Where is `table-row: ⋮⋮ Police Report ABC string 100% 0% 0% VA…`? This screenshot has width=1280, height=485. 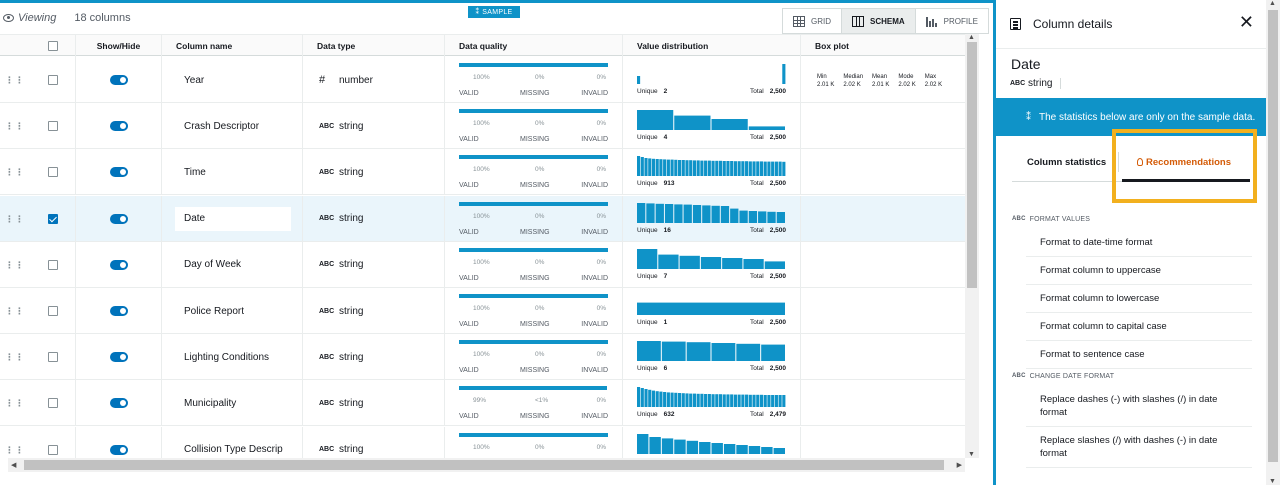 table-row: ⋮⋮ Police Report ABC string 100% 0% 0% VA… is located at coordinates (482, 311).